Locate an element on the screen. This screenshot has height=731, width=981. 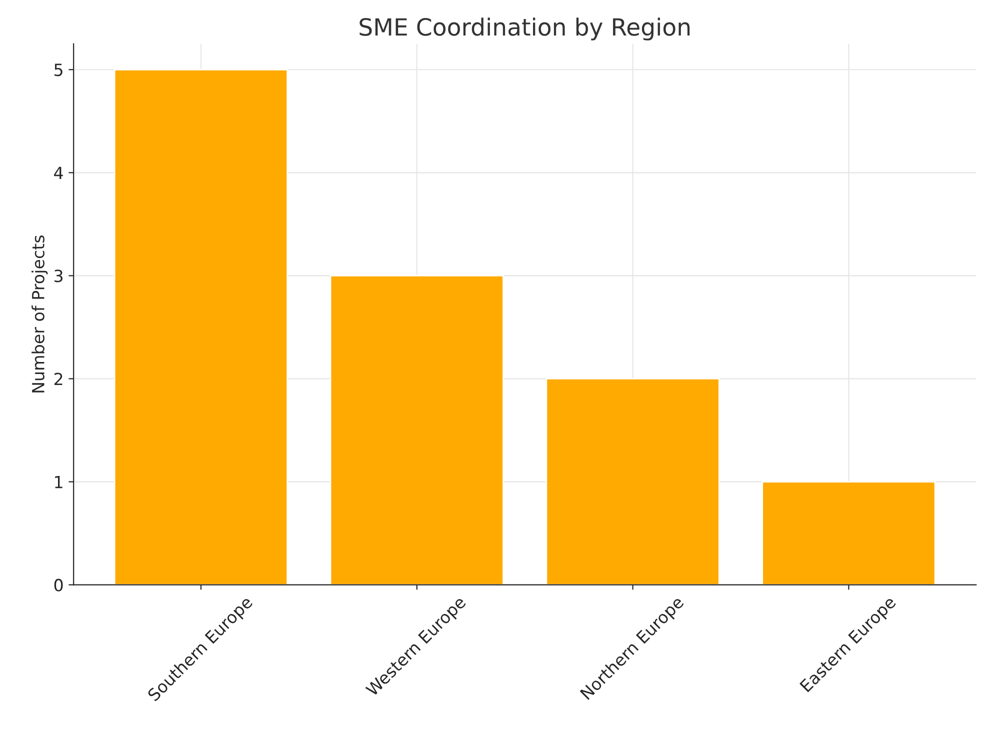
y-tick-label: 4 is located at coordinates (58, 172).